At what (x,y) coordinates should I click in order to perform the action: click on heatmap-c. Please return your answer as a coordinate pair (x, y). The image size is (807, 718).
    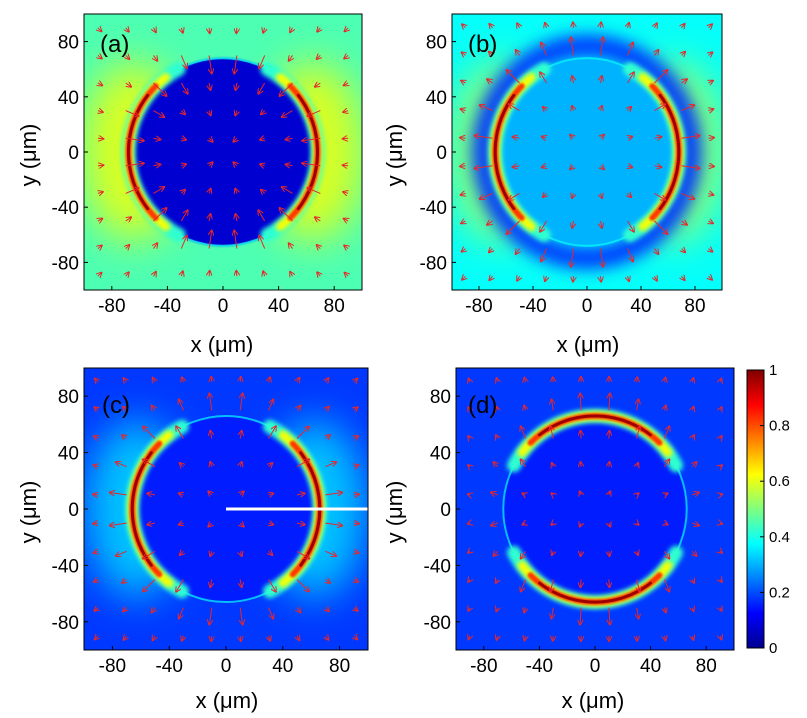
    Looking at the image, I should click on (226, 509).